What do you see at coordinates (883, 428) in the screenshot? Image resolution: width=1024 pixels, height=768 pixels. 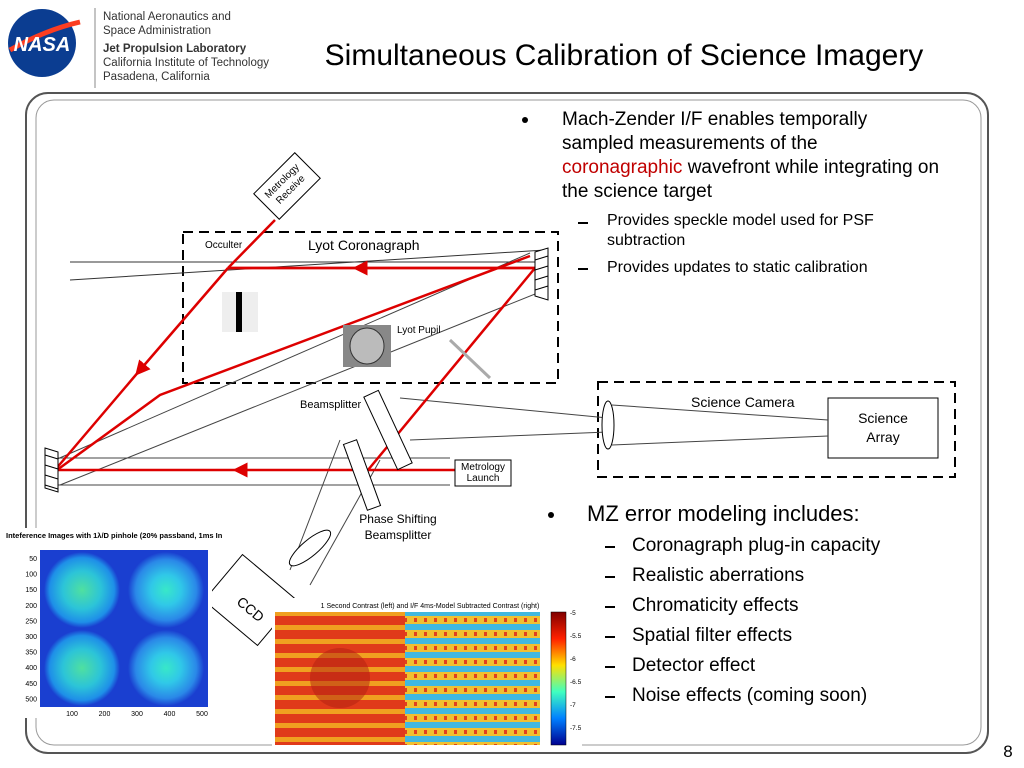 I see `science-array-box` at bounding box center [883, 428].